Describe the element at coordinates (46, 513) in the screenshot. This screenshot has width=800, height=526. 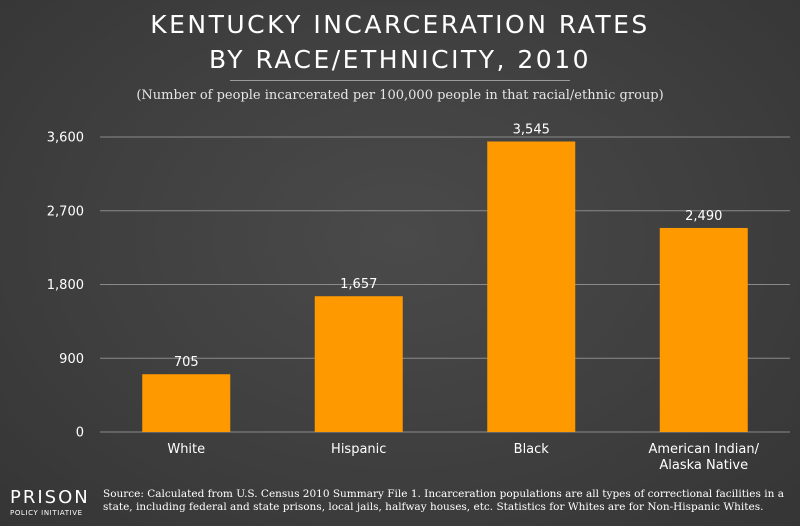
I see `logo-sub-text: POLICY INITIATIVE` at that location.